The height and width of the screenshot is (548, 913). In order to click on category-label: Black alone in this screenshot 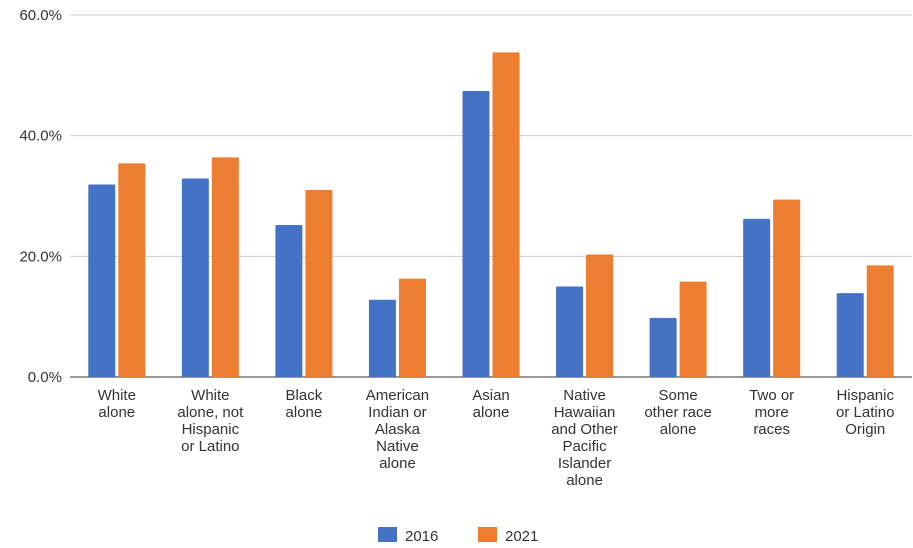, I will do `click(304, 404)`.